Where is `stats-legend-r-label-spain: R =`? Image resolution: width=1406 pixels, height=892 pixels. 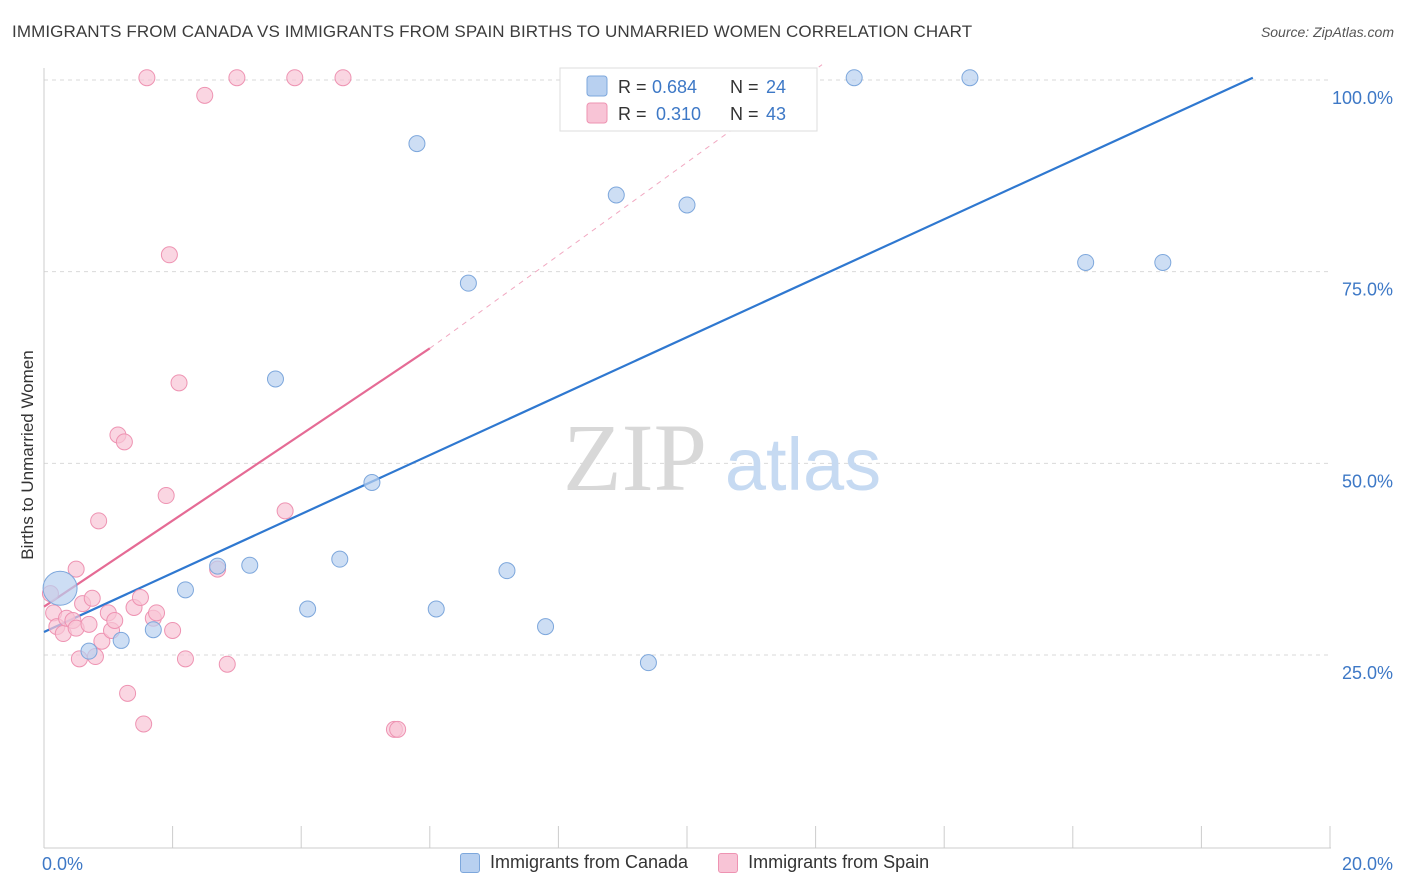
stats-legend-r-label-spain: R = is located at coordinates (632, 114).